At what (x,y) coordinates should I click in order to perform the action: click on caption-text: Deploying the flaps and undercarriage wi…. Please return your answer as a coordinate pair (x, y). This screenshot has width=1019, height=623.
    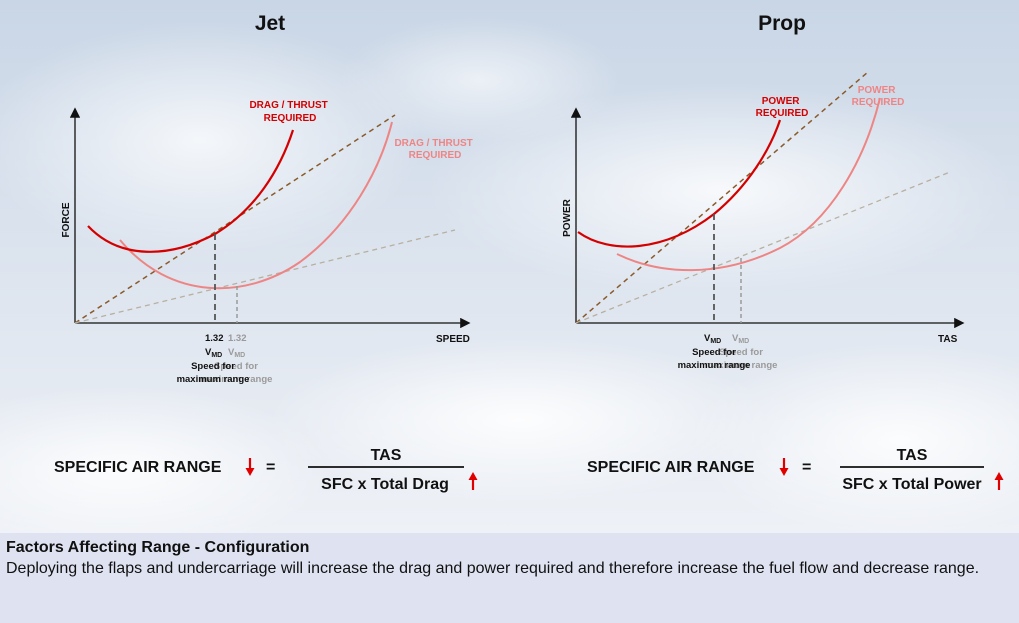
    Looking at the image, I should click on (493, 568).